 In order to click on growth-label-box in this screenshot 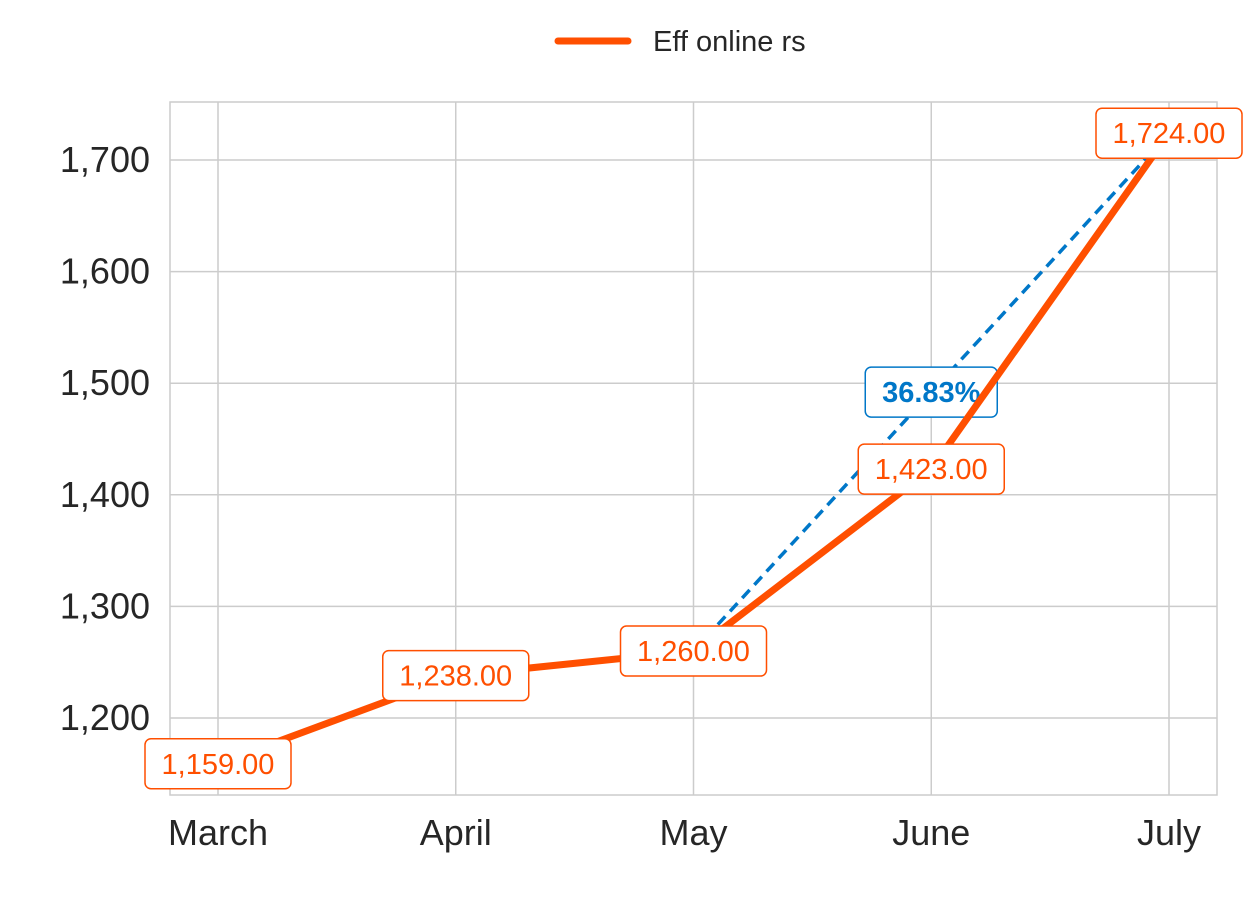, I will do `click(931, 392)`.